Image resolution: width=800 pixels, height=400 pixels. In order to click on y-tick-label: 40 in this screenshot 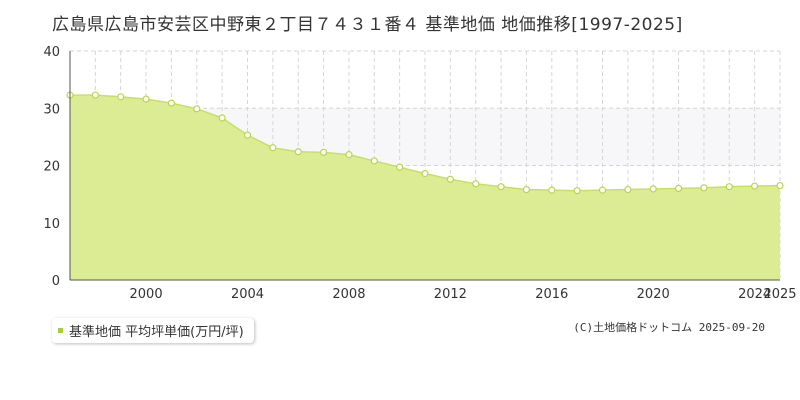, I will do `click(51, 52)`.